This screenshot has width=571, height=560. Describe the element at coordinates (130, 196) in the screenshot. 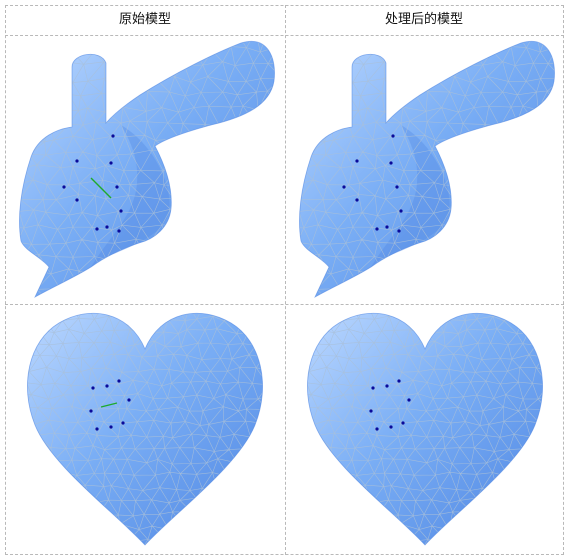

I see `bunny-original-shading` at that location.